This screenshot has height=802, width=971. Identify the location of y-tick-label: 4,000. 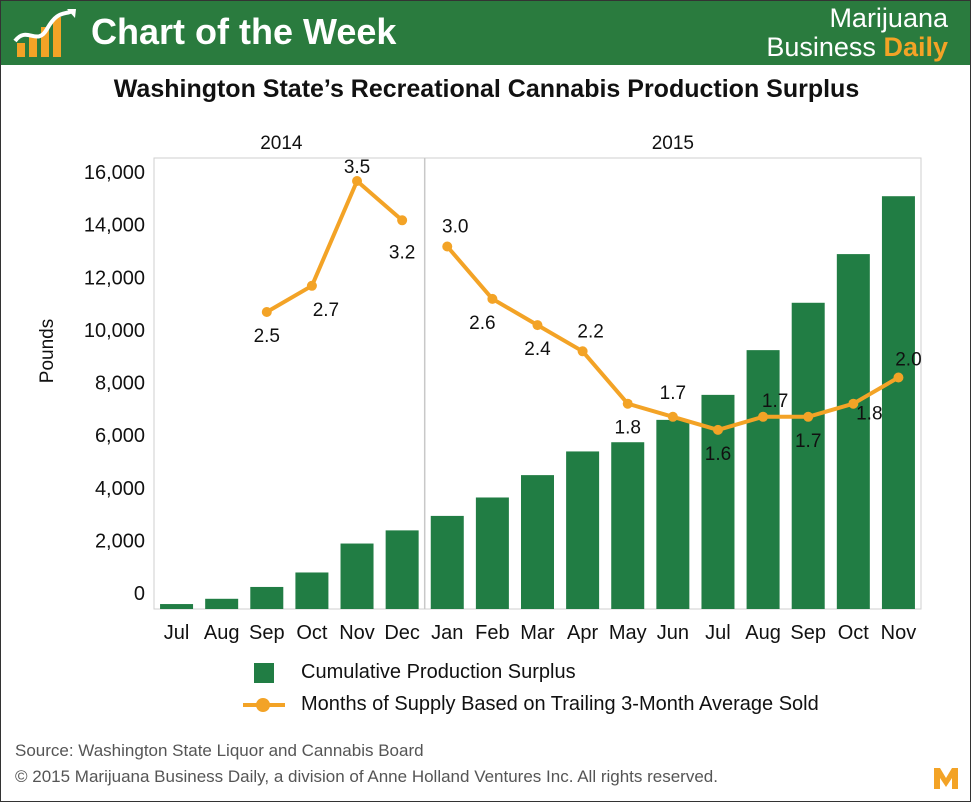
(120, 489).